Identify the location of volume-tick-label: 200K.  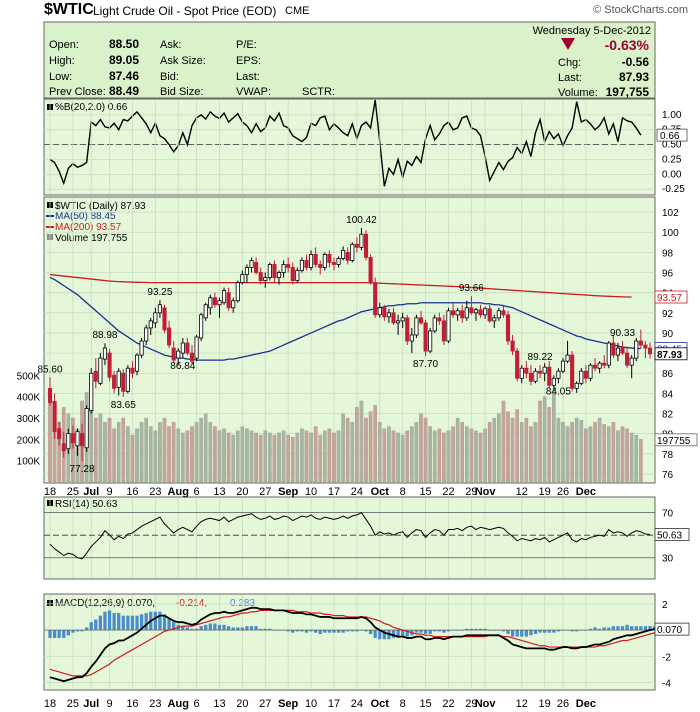
(29, 440).